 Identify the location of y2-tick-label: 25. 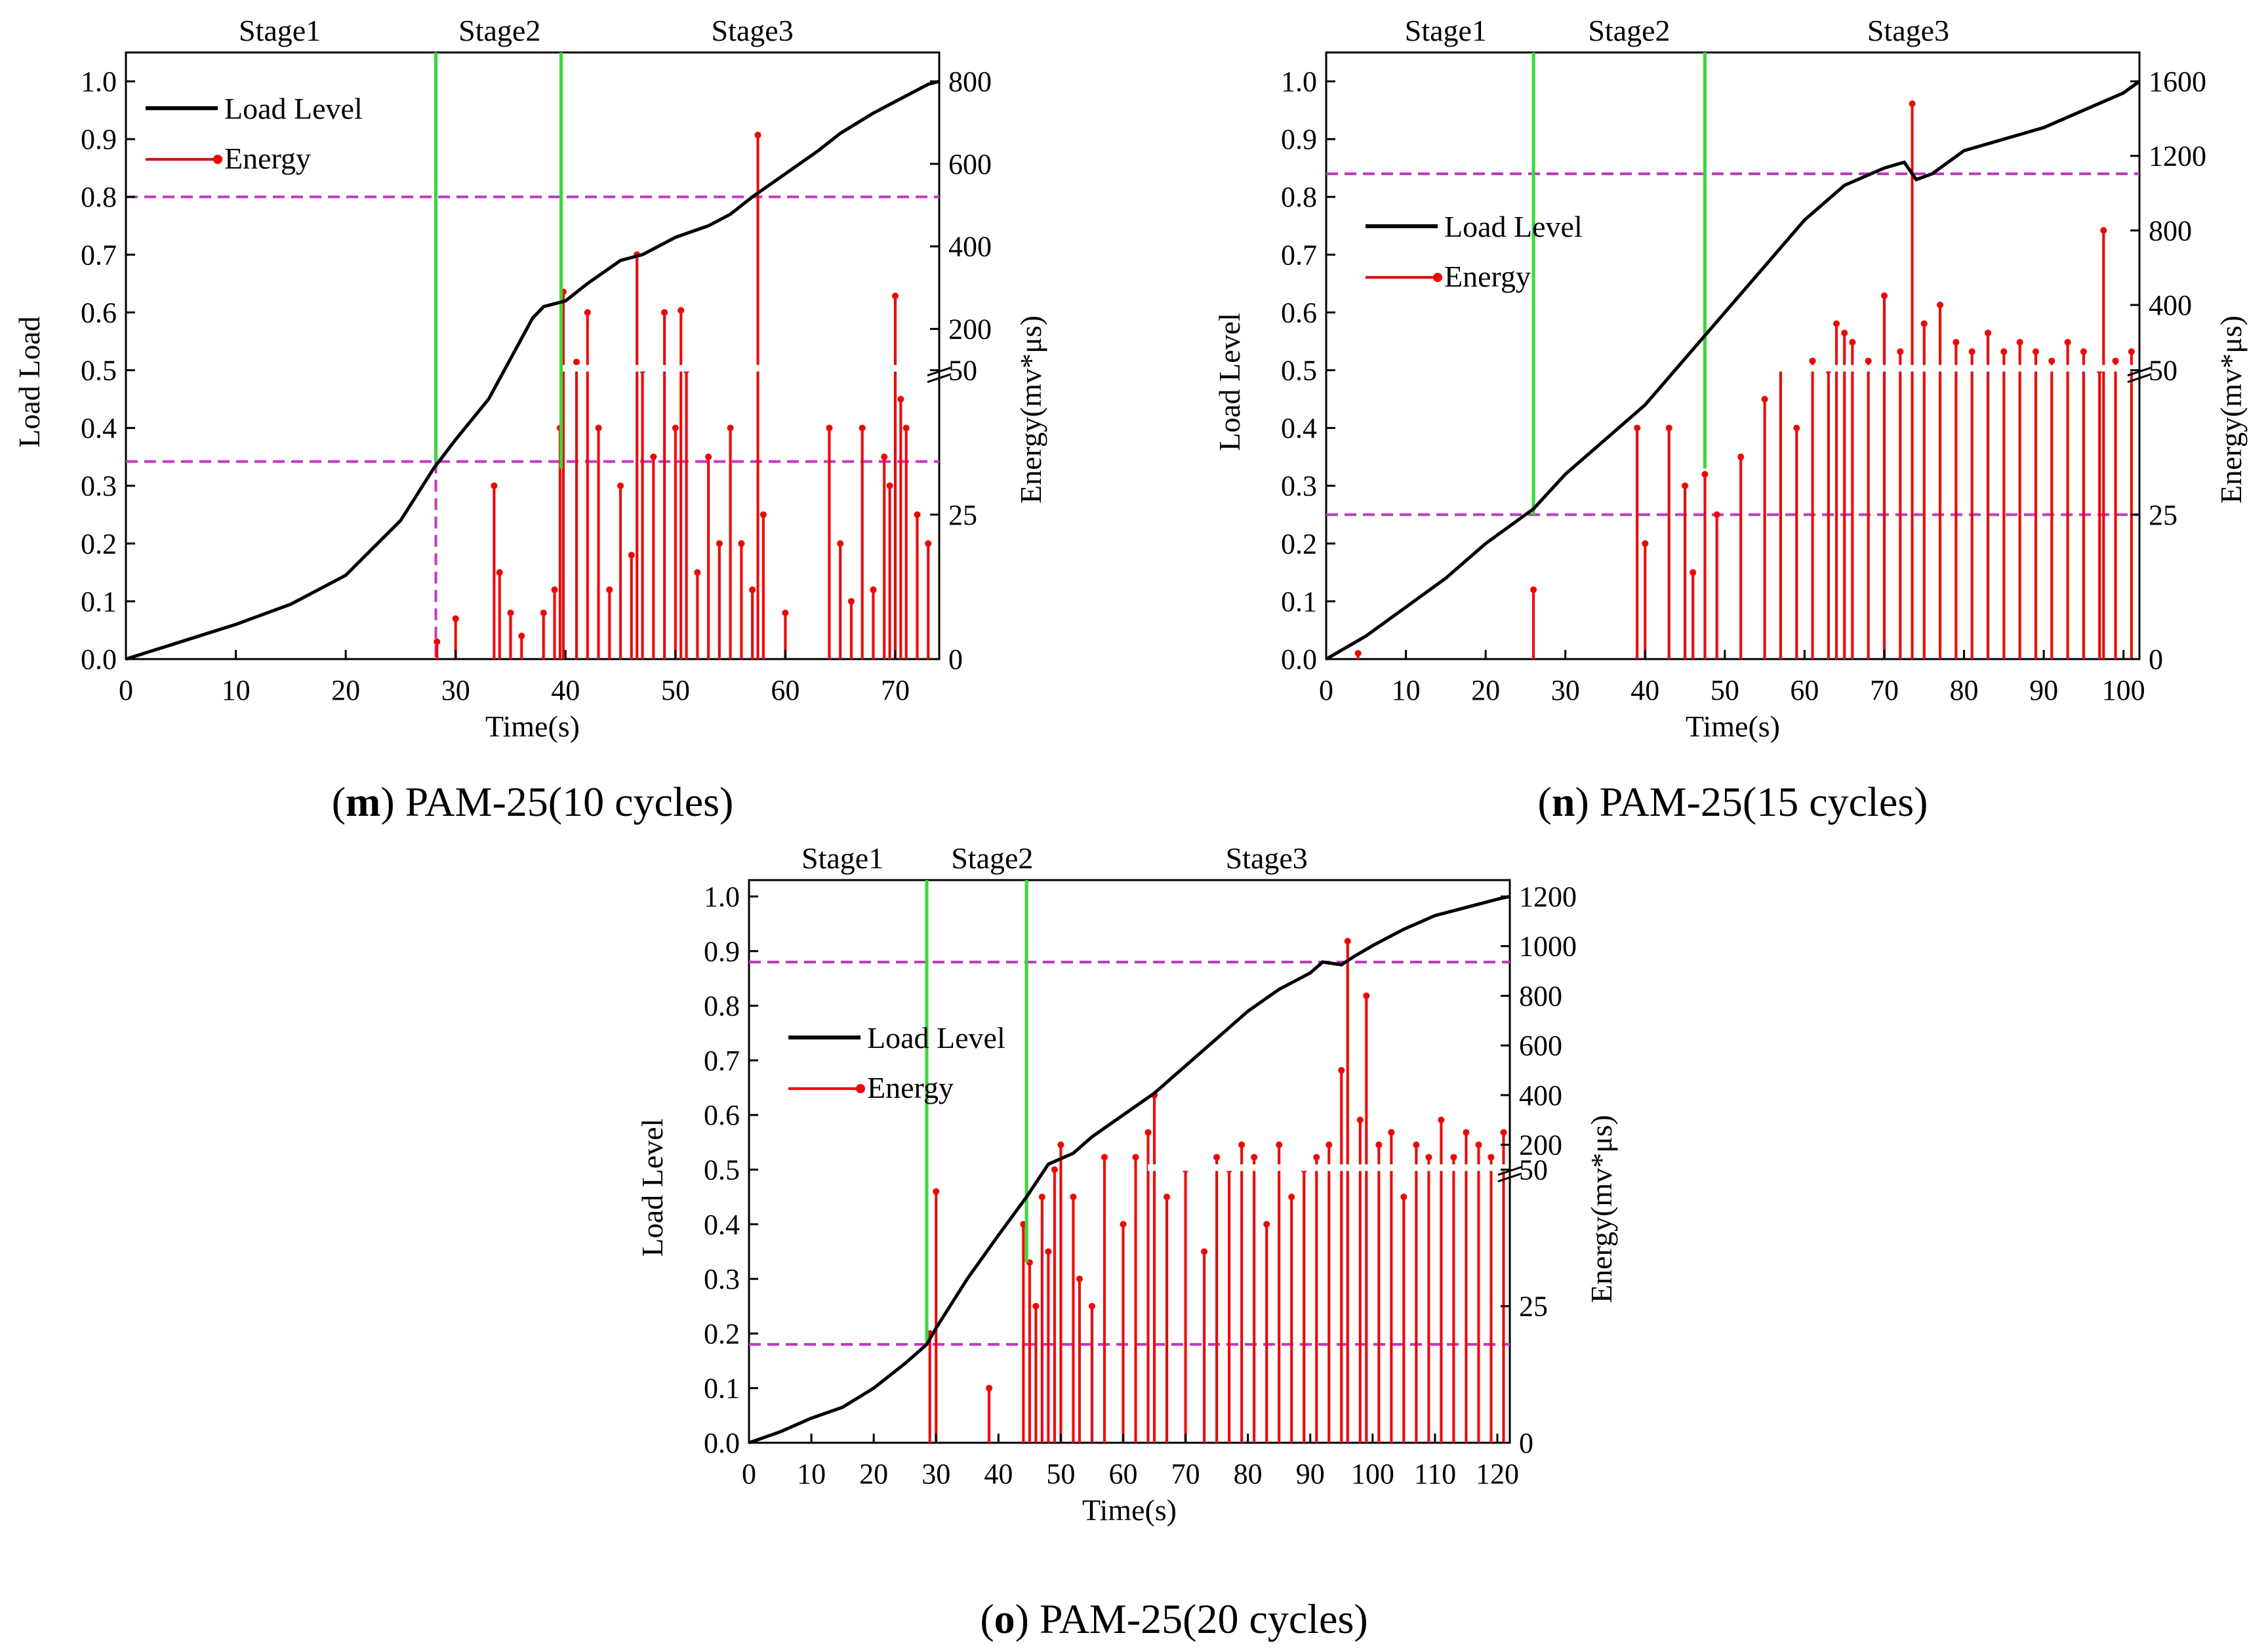
(1533, 1307).